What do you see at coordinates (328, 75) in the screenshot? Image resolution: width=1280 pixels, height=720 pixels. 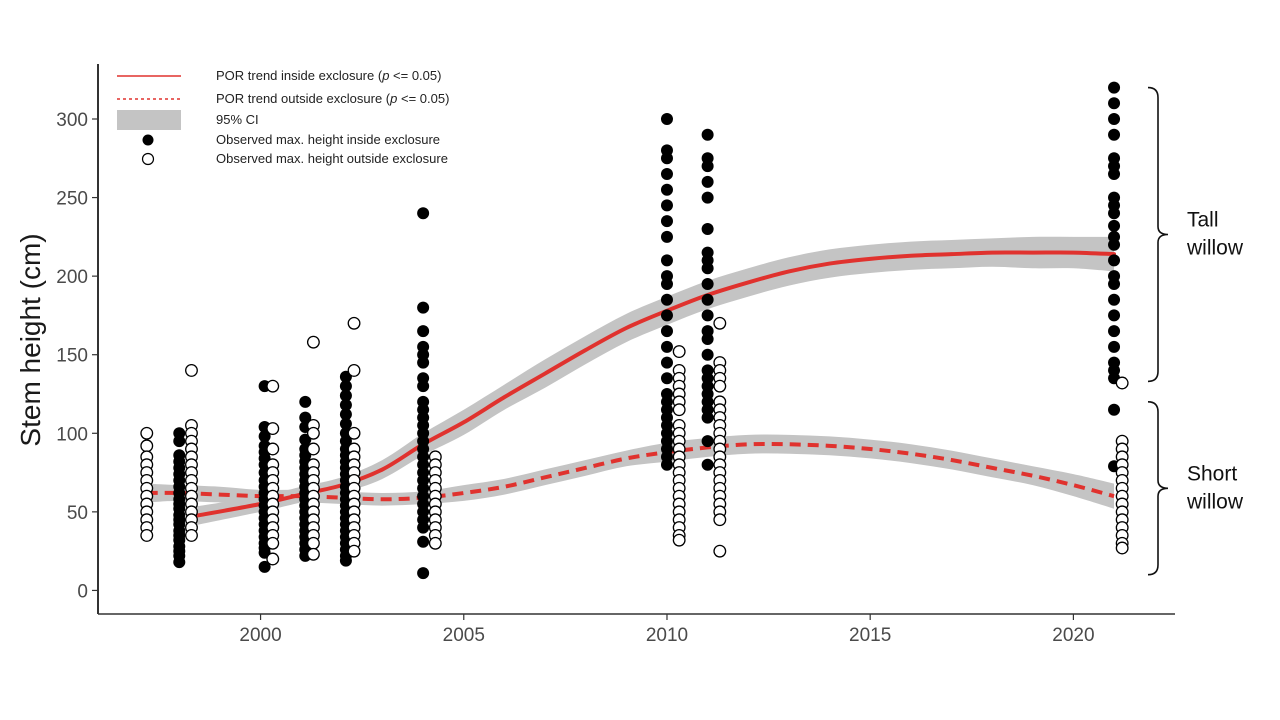 I see `legend-item-trend-inside: POR trend inside exclosure (p <= 0.05)` at bounding box center [328, 75].